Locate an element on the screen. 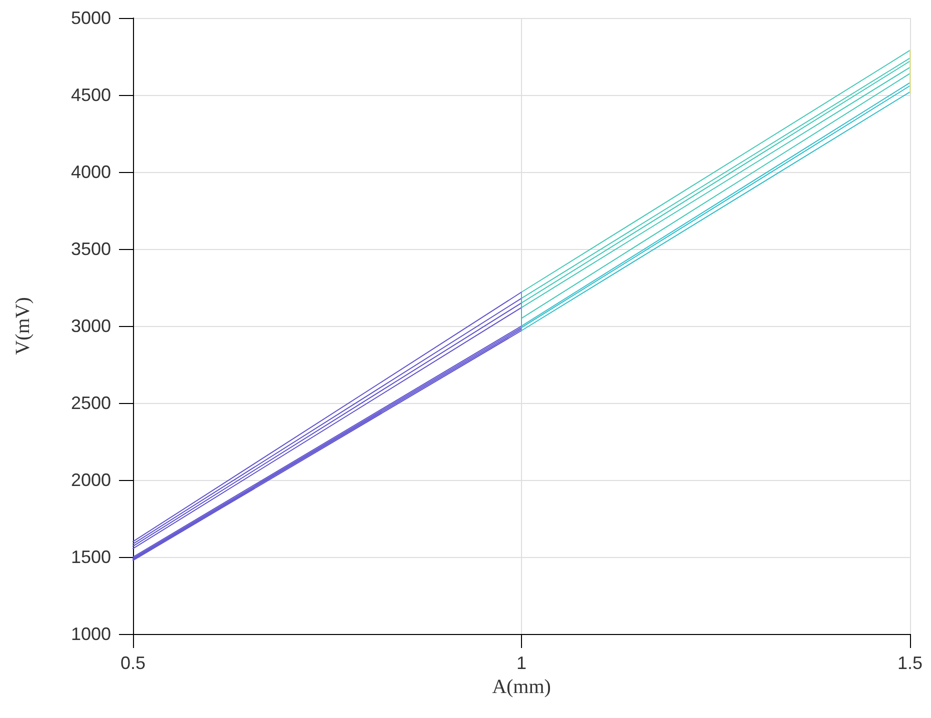 The image size is (931, 718). y-tick-label: 5000 is located at coordinates (90, 18).